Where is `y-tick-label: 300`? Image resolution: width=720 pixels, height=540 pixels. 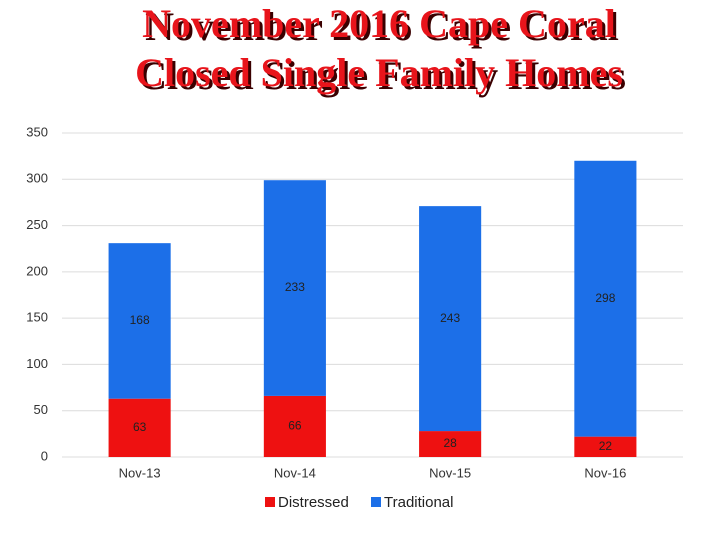 y-tick-label: 300 is located at coordinates (37, 178).